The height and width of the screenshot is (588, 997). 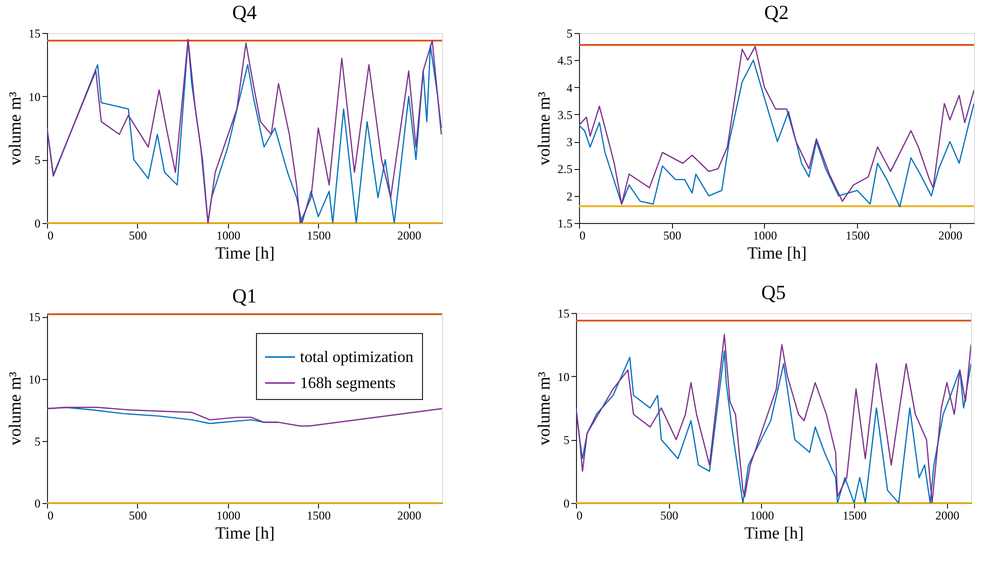 What do you see at coordinates (773, 293) in the screenshot?
I see `chart-title: Q5` at bounding box center [773, 293].